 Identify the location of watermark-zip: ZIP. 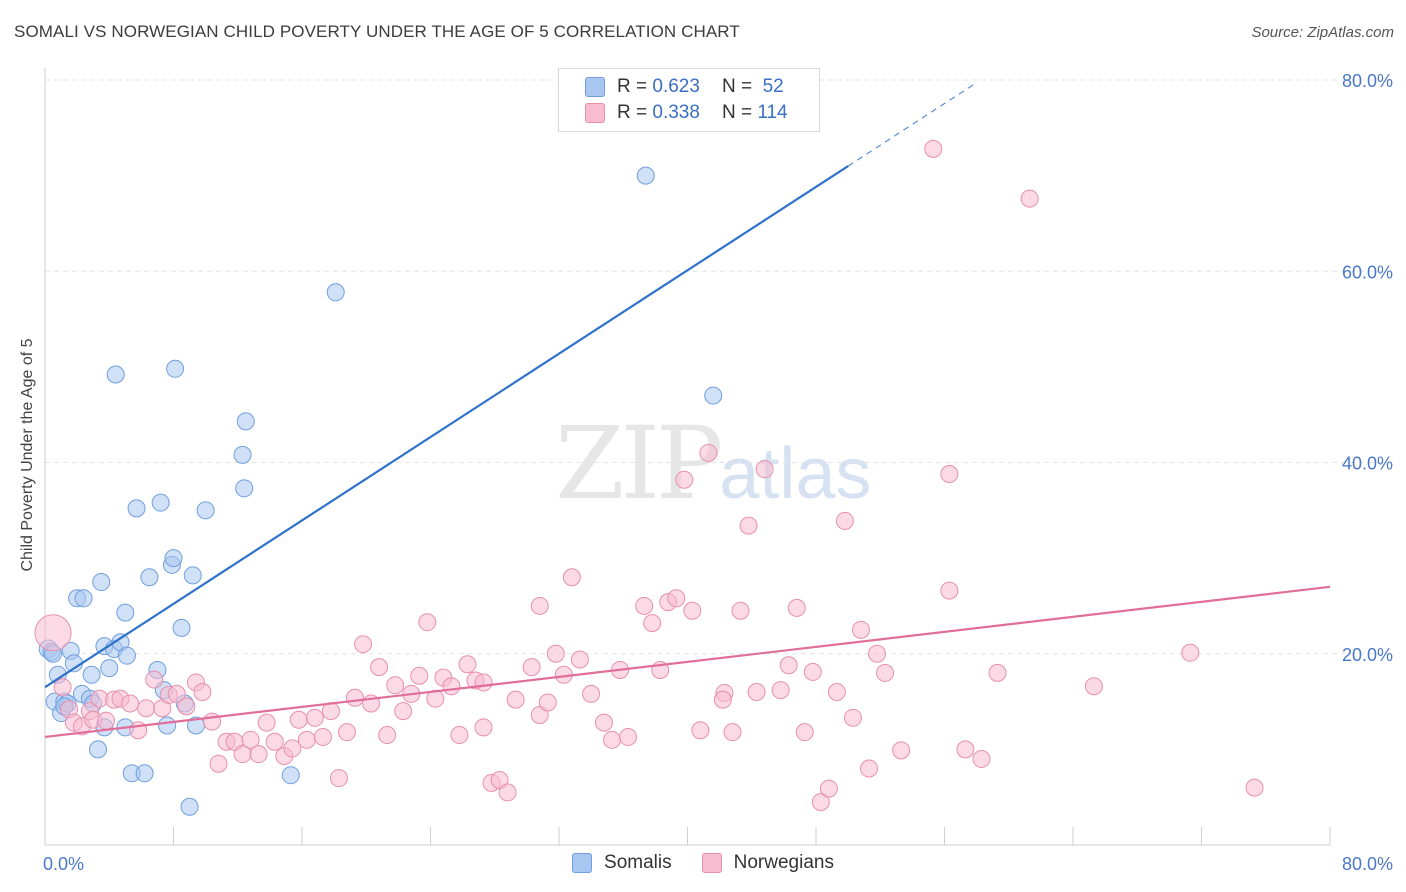
(639, 463).